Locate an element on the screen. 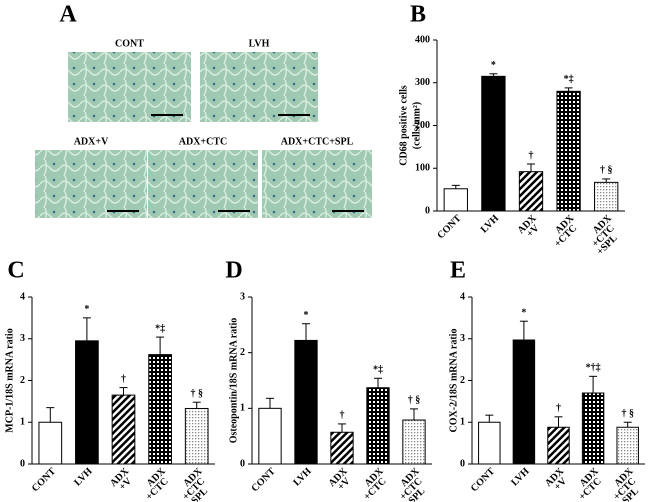  y-tick-label: 200 is located at coordinates (422, 125).